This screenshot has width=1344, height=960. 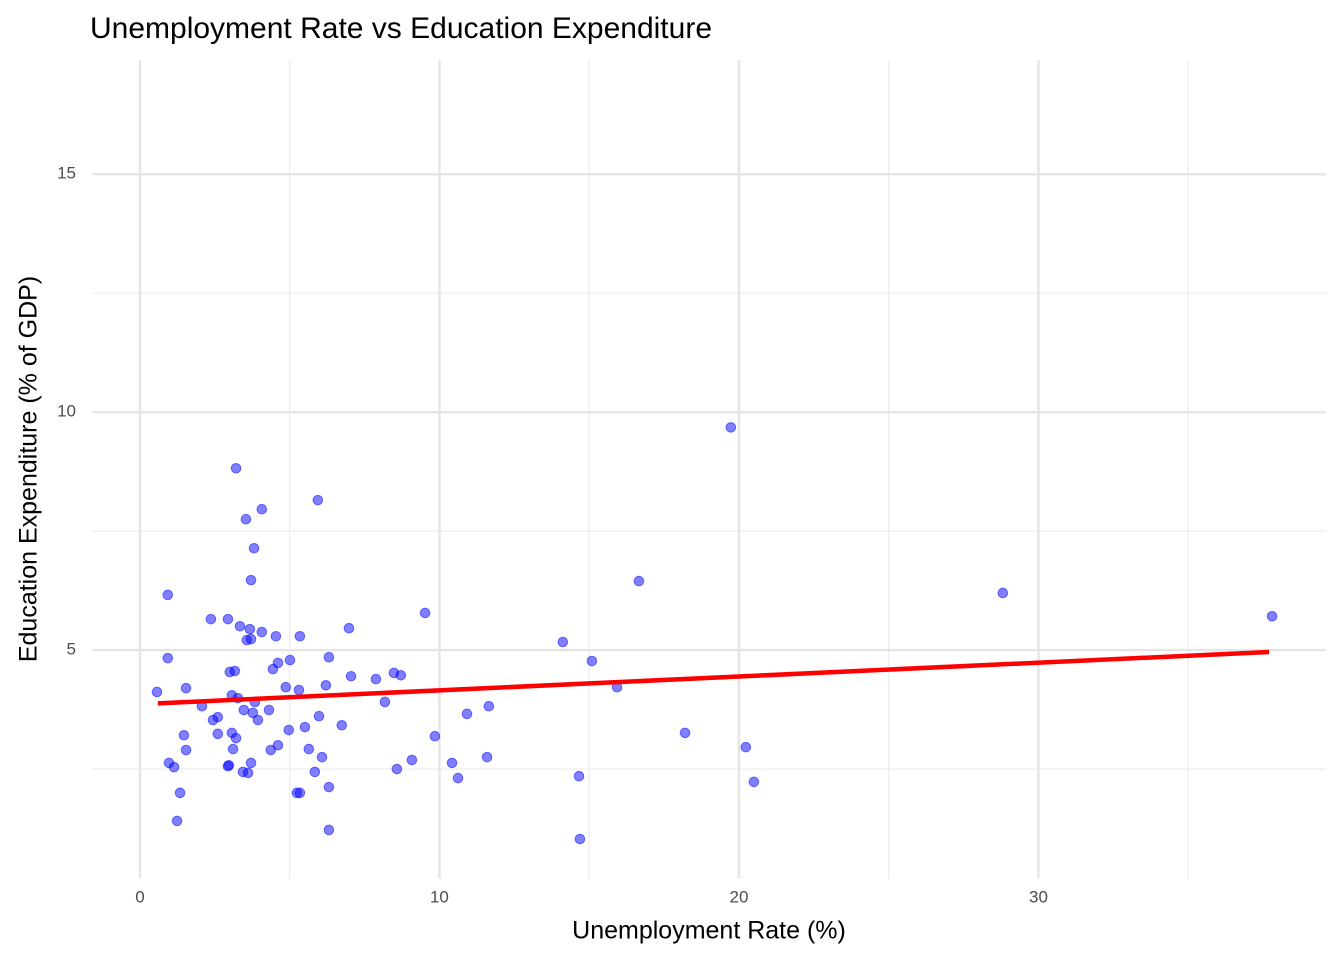 What do you see at coordinates (71, 649) in the screenshot?
I see `y-tick-label: 5` at bounding box center [71, 649].